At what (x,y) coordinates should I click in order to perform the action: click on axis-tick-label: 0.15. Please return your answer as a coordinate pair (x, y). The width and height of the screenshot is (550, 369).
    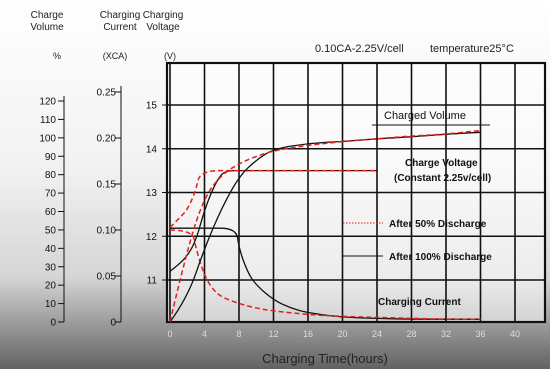
    Looking at the image, I should click on (107, 185).